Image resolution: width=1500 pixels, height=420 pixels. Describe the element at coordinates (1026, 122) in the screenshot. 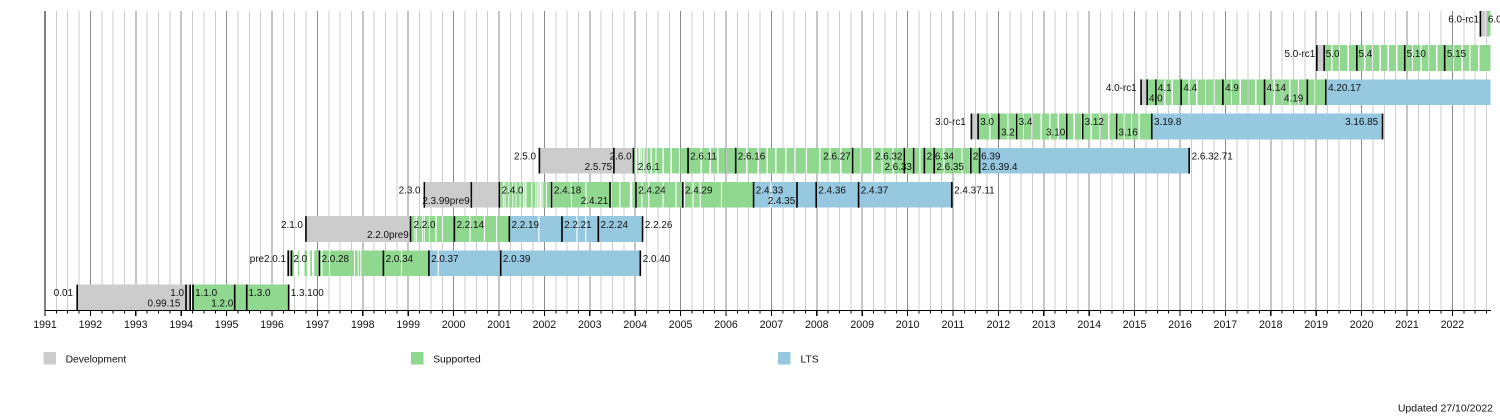

I see `svg-text: 3.4` at that location.